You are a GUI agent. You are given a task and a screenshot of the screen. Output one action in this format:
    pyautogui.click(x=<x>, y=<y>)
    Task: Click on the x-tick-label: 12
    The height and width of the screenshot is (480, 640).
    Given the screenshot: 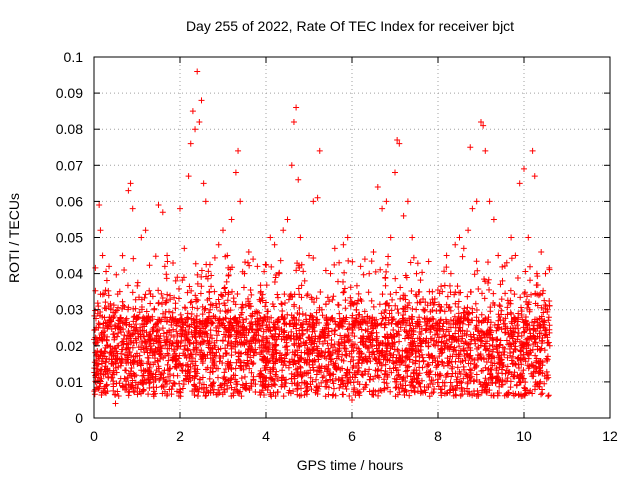 What is the action you would take?
    pyautogui.click(x=610, y=436)
    